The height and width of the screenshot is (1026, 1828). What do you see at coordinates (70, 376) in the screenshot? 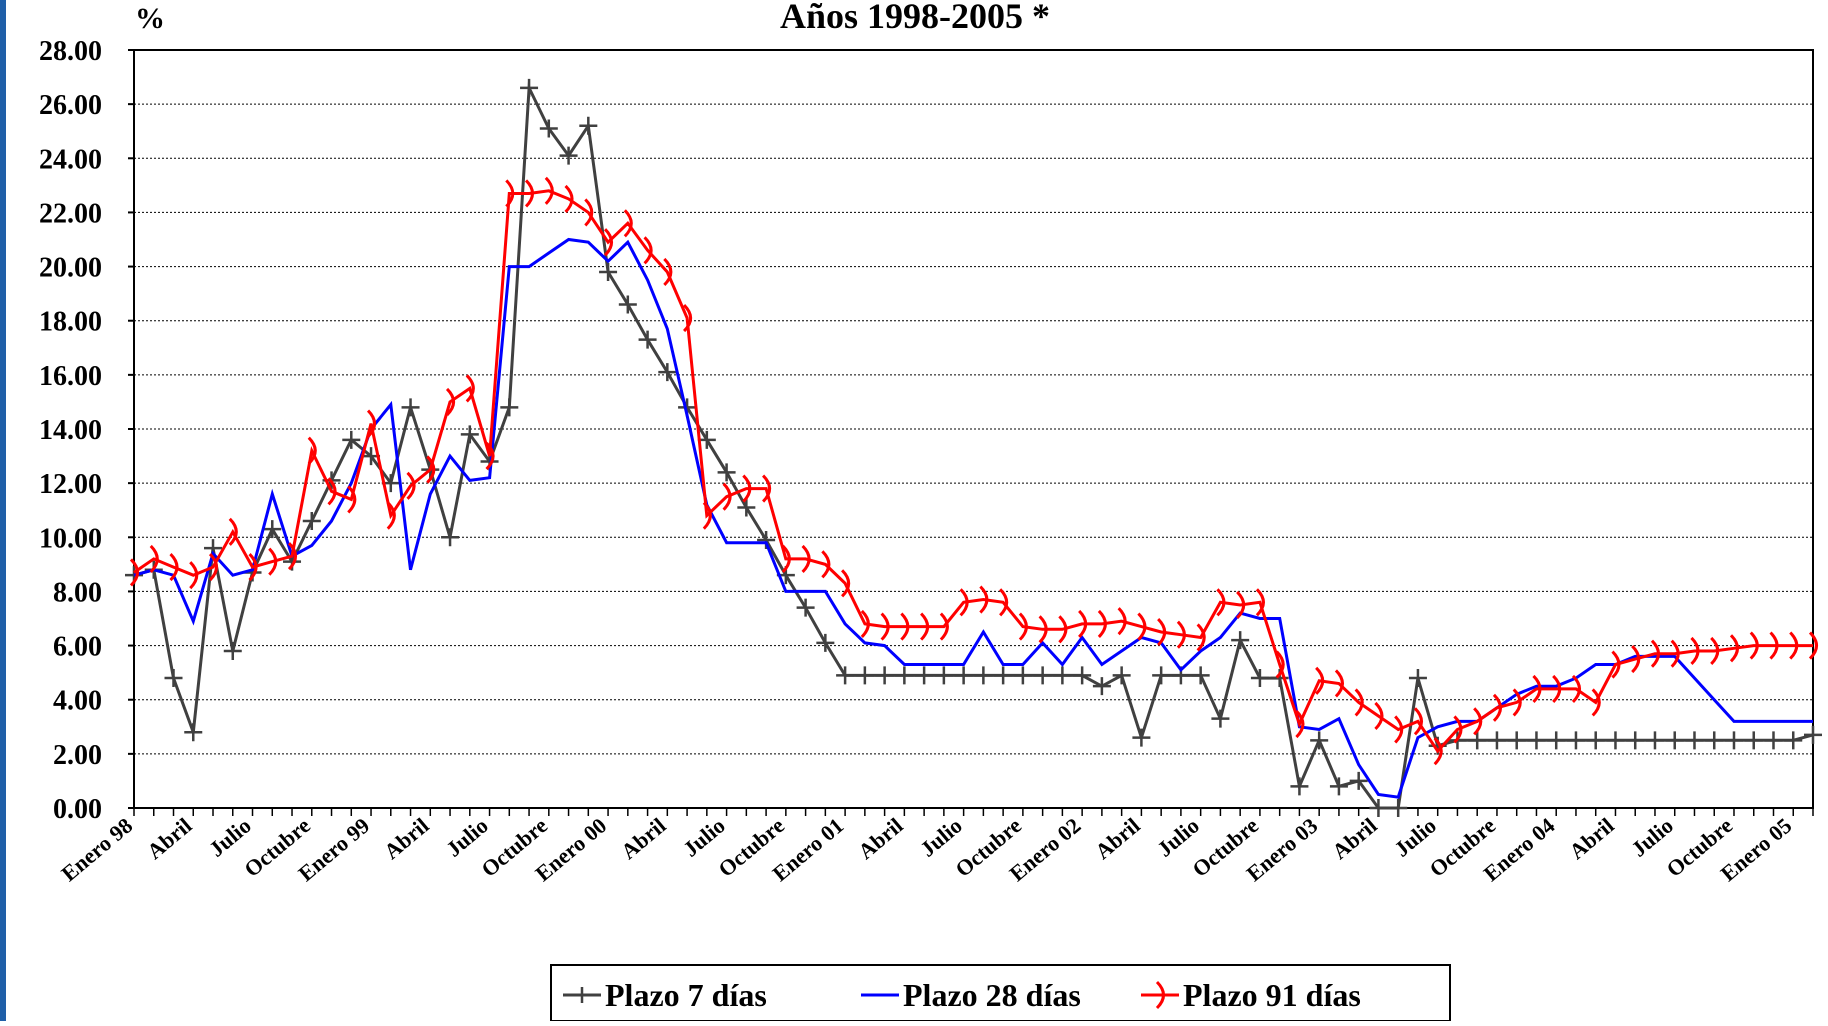
I see `y-tick-label: 16.00` at bounding box center [70, 376].